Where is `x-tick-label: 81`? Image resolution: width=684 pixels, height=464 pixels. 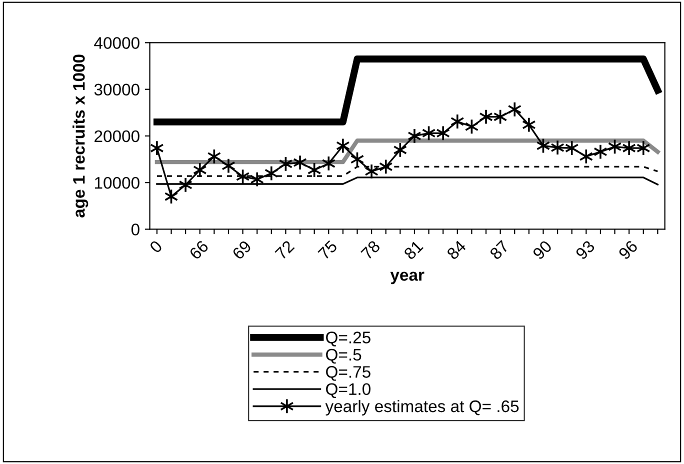 x-tick-label: 81 is located at coordinates (413, 250).